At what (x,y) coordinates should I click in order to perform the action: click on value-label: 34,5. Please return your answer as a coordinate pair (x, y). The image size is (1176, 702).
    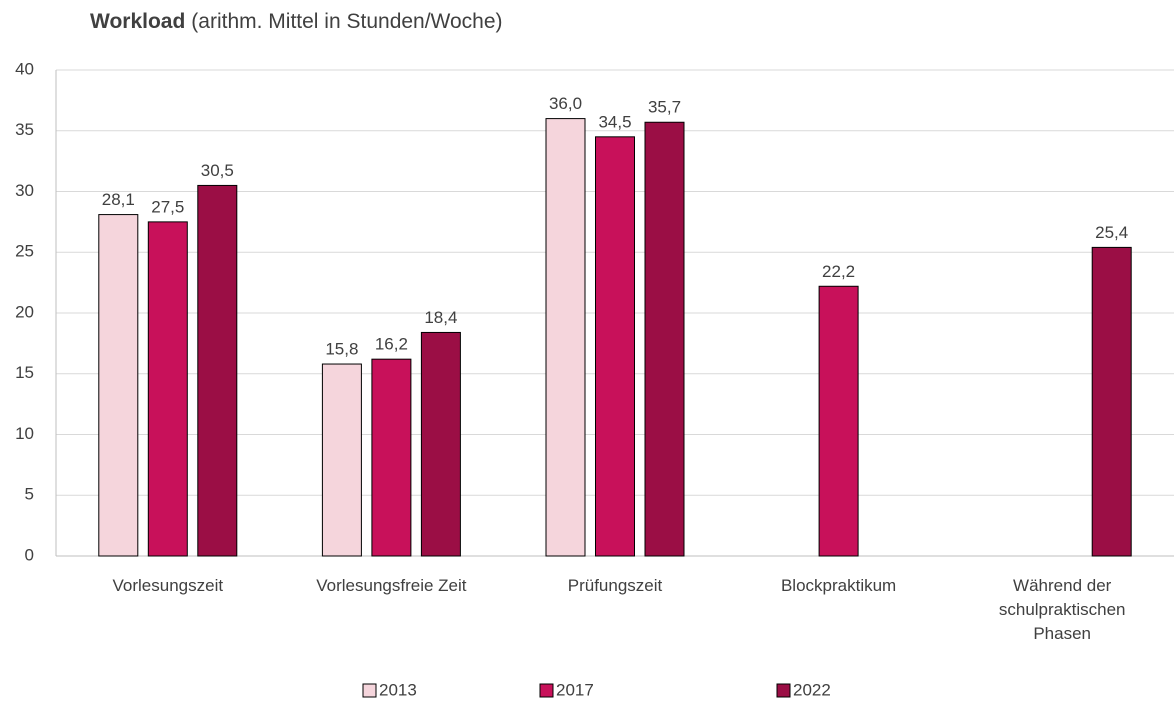
    Looking at the image, I should click on (614, 121).